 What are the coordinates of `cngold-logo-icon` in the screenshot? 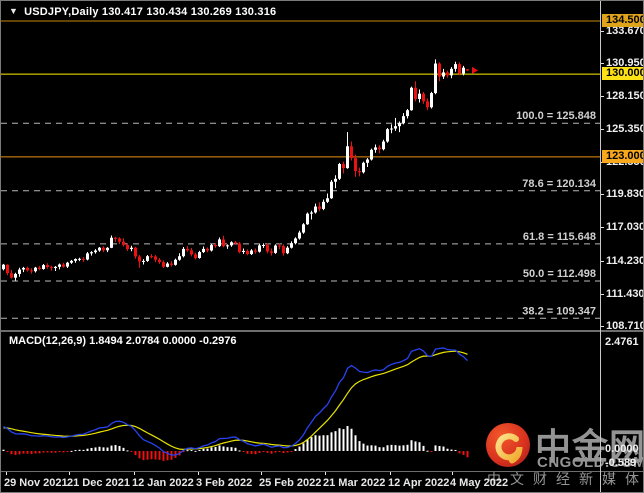 It's located at (508, 445).